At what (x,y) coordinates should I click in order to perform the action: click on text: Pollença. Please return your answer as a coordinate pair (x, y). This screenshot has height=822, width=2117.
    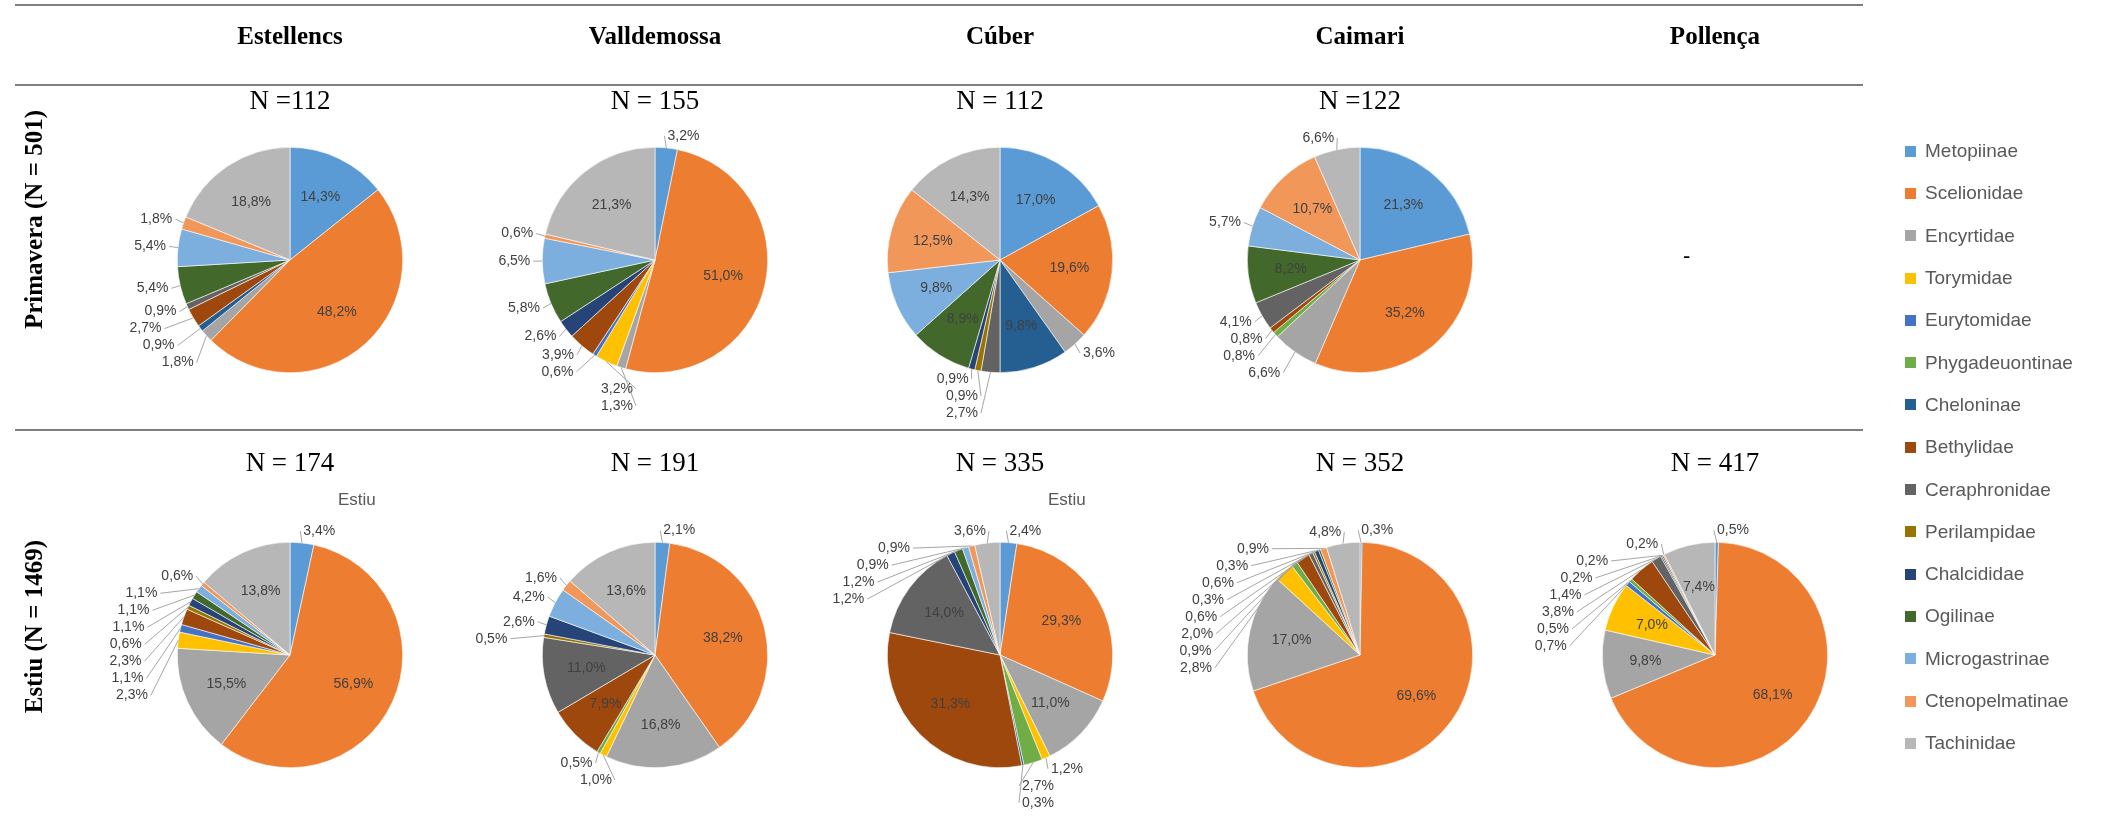
    Looking at the image, I should click on (1715, 36).